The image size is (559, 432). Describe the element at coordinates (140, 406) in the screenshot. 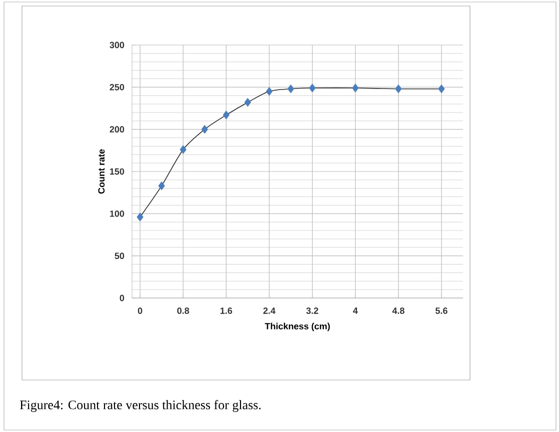

I see `caption: Figure4: Count rate versus thickness for glass.` at that location.